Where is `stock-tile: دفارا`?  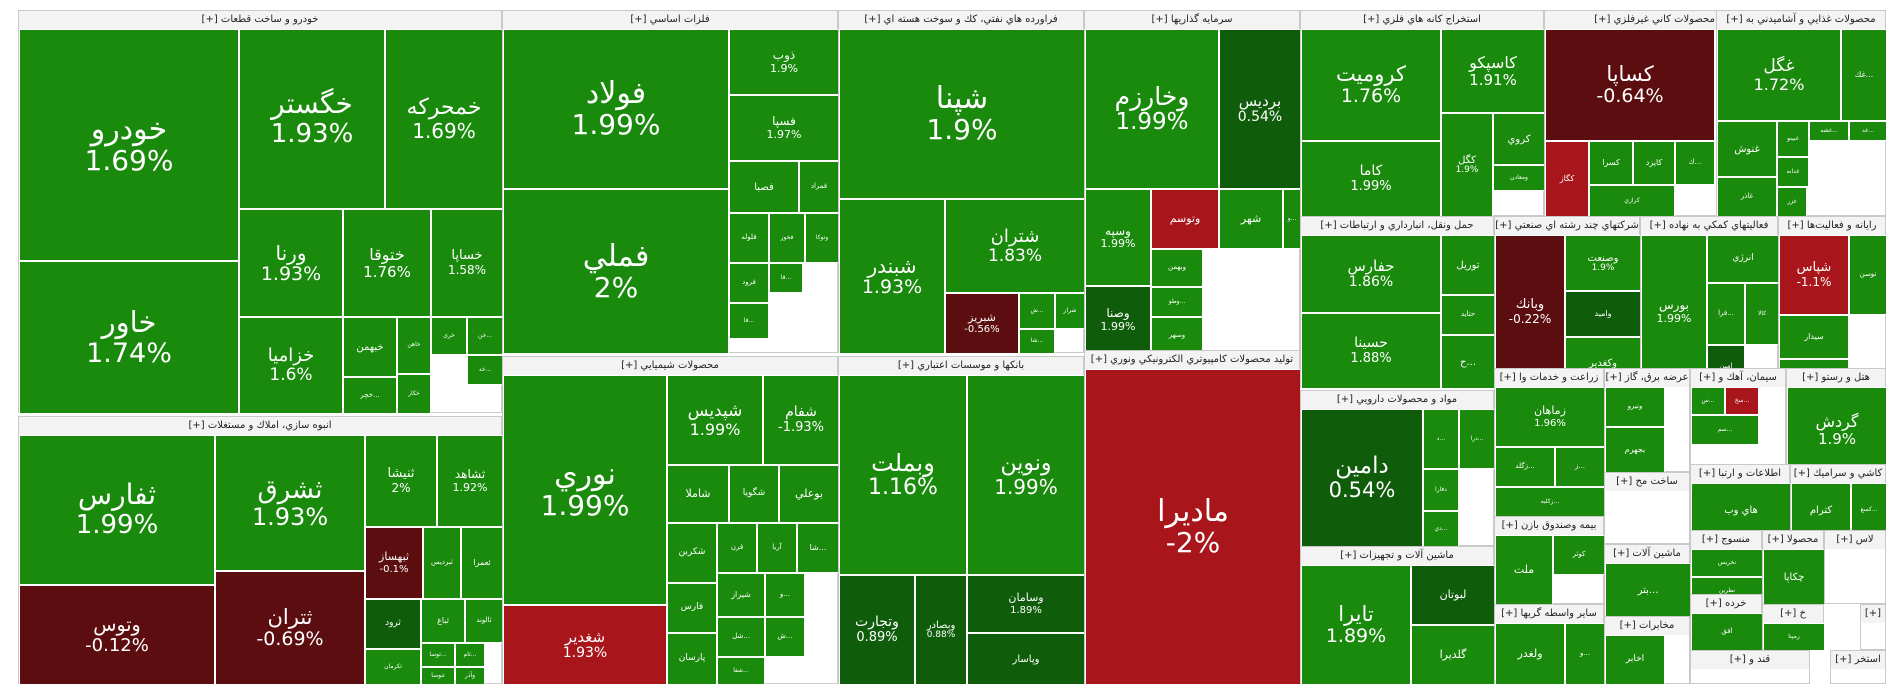
stock-tile: دفارا is located at coordinates (1441, 490).